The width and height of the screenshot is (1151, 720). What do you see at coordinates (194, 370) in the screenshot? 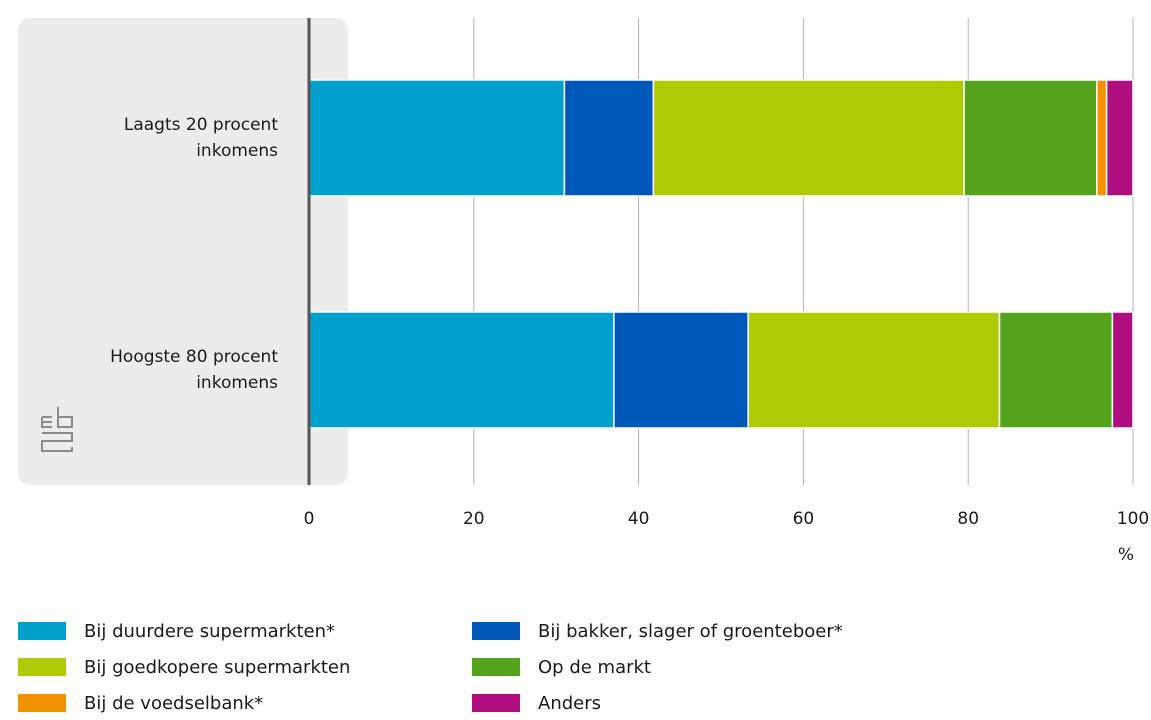
I see `category-label: Hoogste 80 procent inkomens` at bounding box center [194, 370].